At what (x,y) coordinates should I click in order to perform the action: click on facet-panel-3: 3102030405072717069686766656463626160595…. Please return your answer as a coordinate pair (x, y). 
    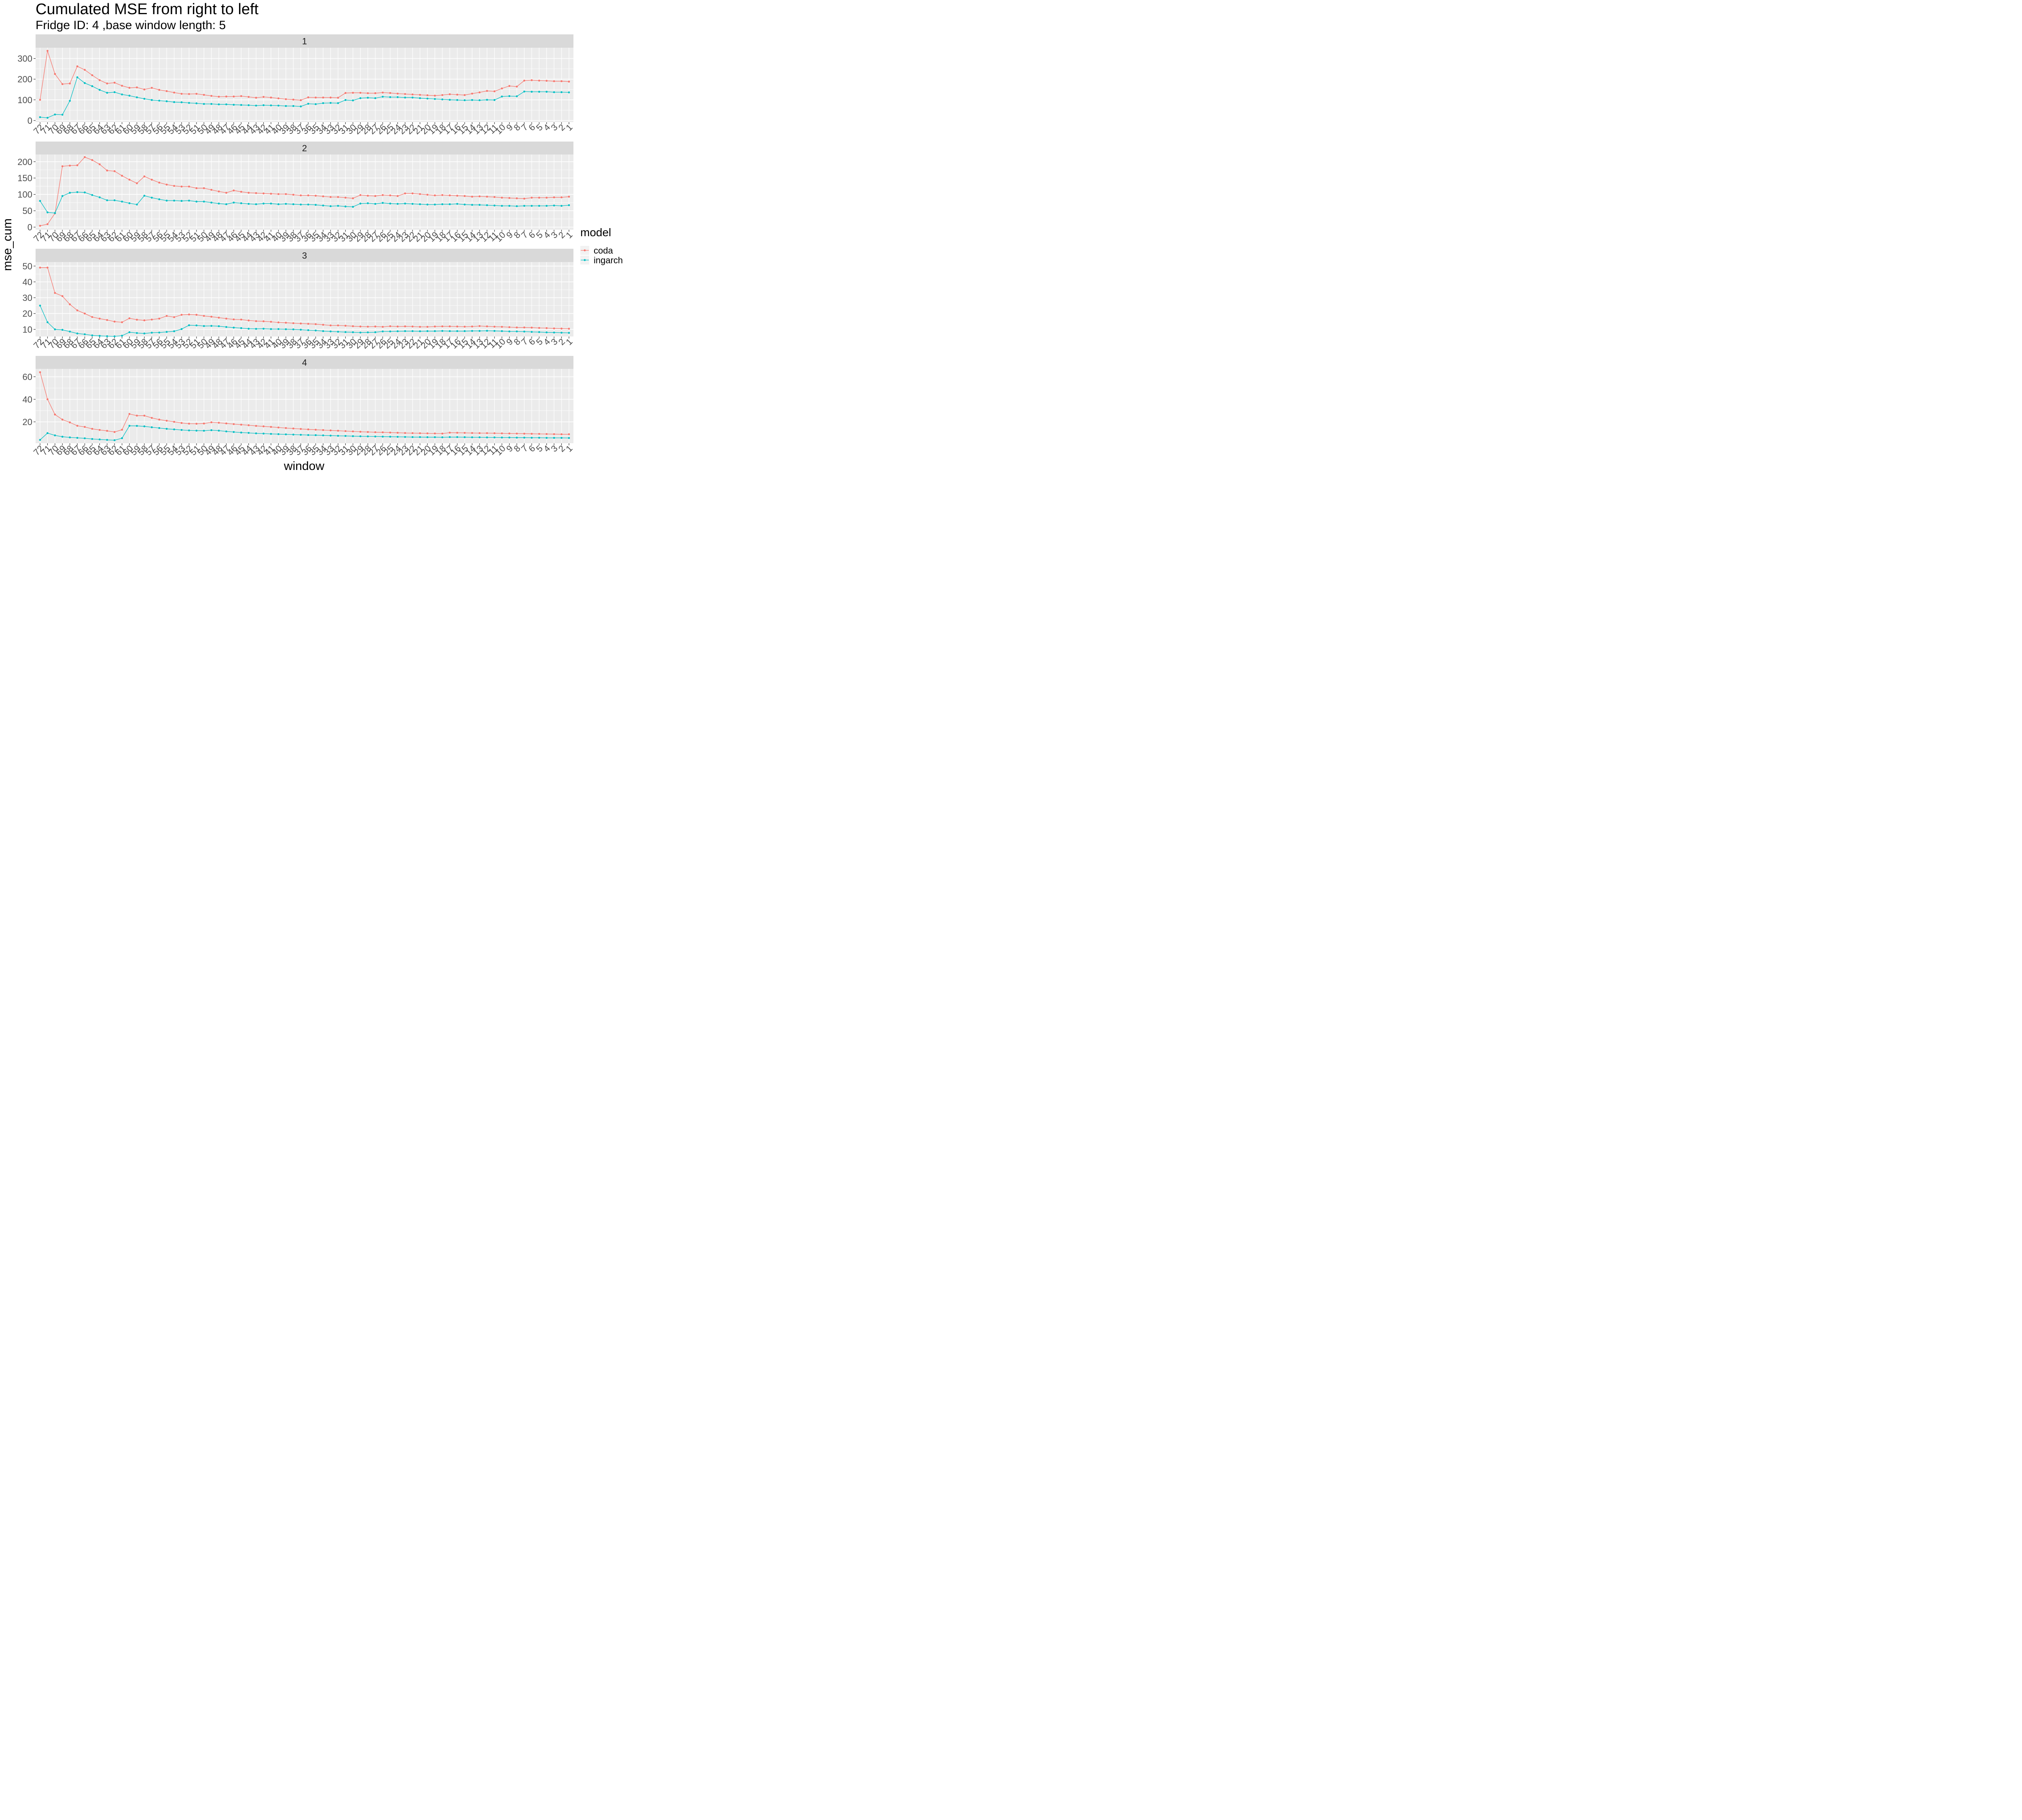
    Looking at the image, I should click on (299, 300).